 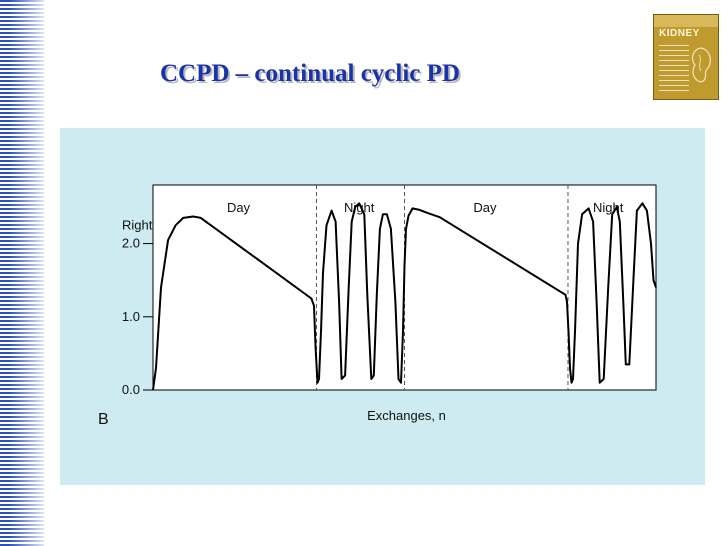 I want to click on phase-label-2: Night, so click(x=359, y=207).